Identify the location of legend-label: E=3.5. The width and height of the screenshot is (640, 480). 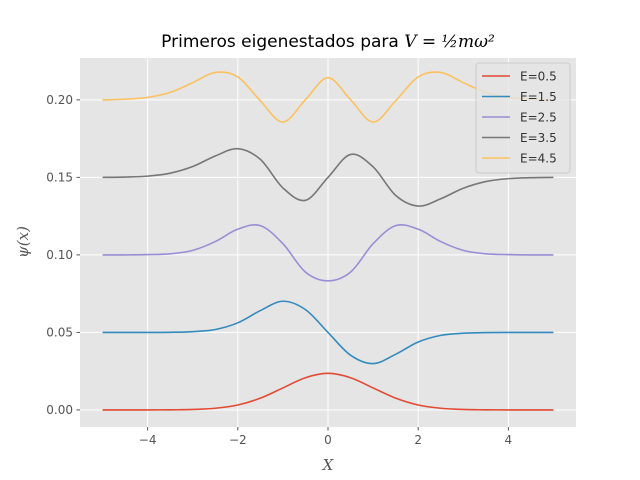
(538, 138).